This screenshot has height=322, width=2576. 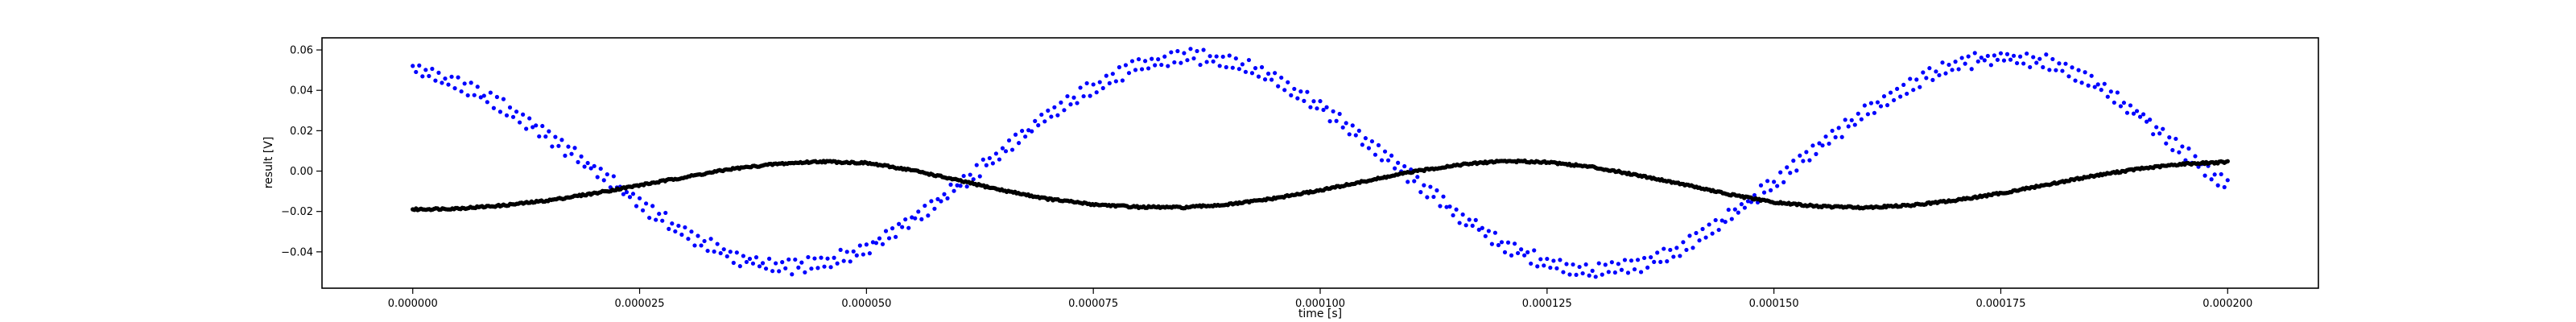 I want to click on x-tick-label: 0.000175, so click(x=2000, y=304).